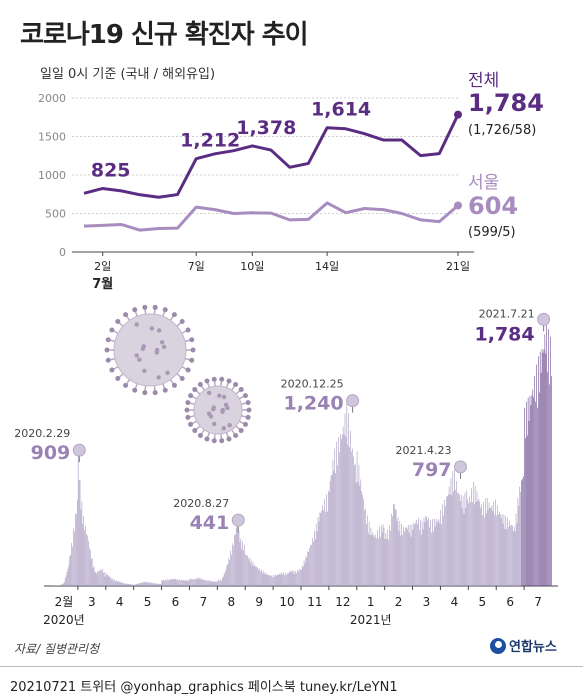 The height and width of the screenshot is (700, 583). Describe the element at coordinates (210, 523) in the screenshot. I see `annotation-value: 441` at that location.